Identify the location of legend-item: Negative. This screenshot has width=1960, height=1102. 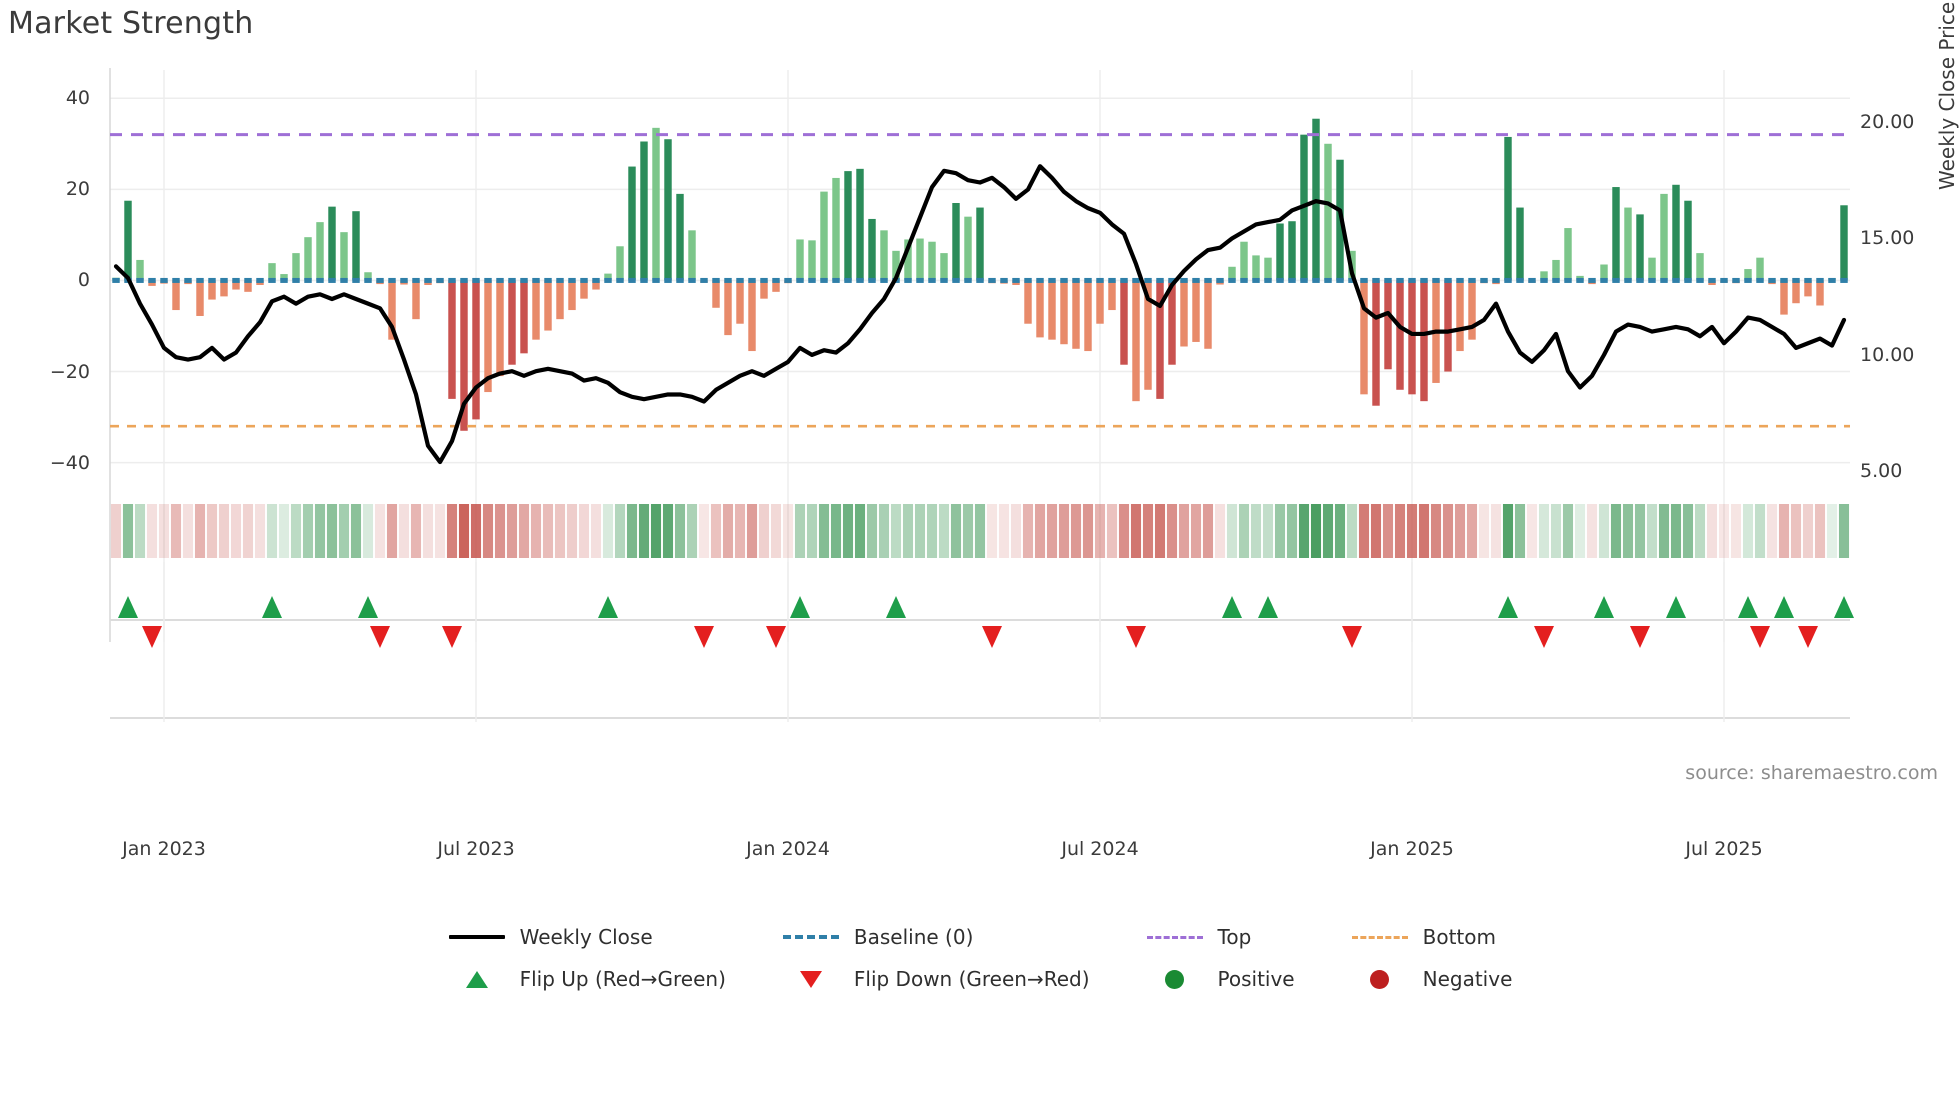
(1431, 979).